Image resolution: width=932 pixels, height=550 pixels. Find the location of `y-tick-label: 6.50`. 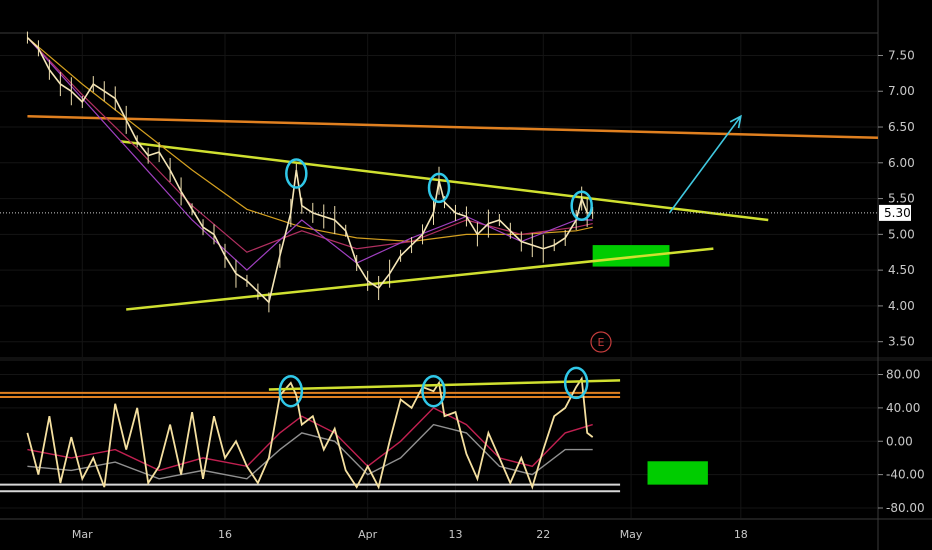

y-tick-label: 6.50 is located at coordinates (901, 127).